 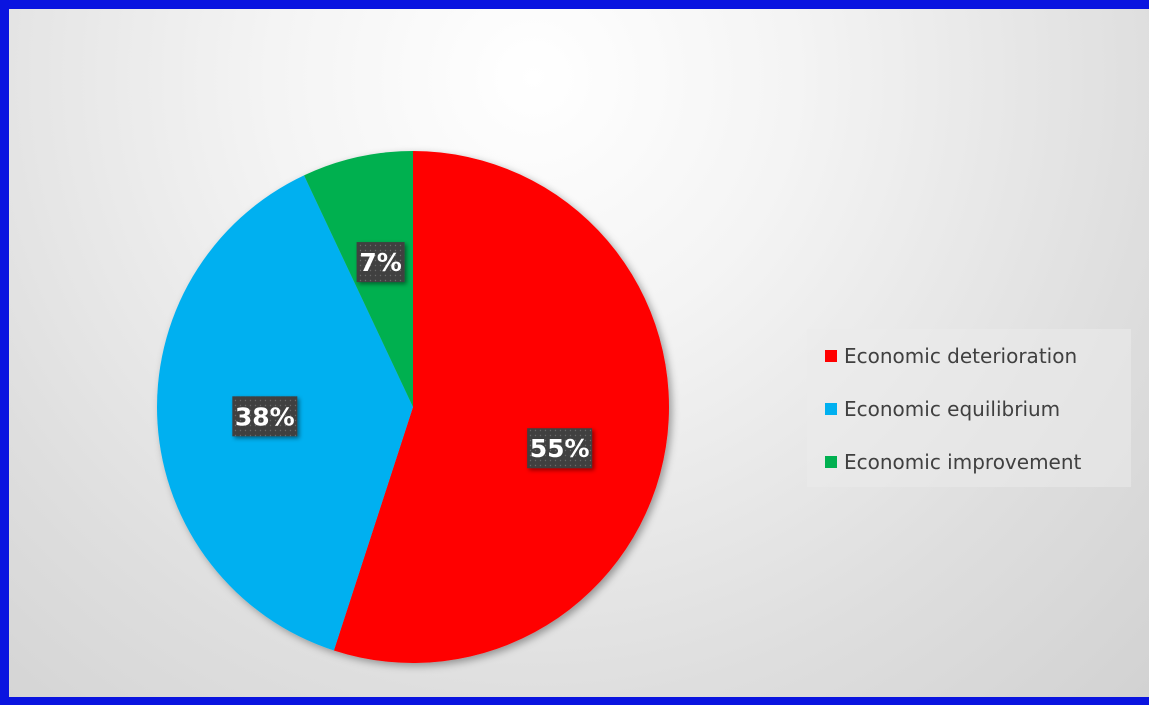 I want to click on data-label-text-equilibrium: 38%, so click(x=265, y=416).